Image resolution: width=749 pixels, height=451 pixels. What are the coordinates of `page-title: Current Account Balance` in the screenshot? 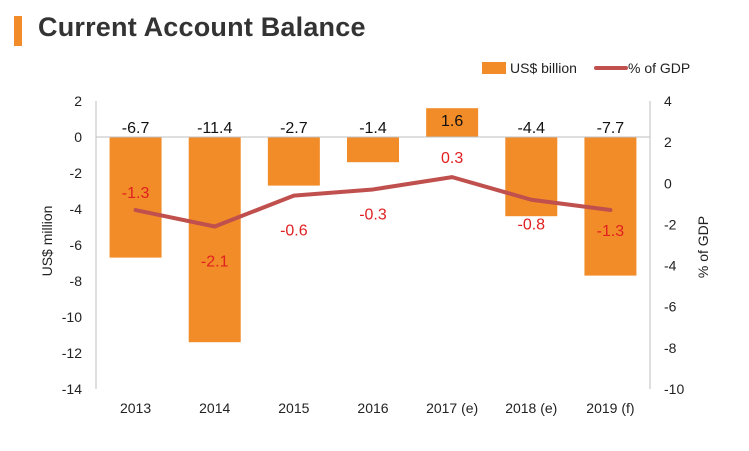 It's located at (202, 27).